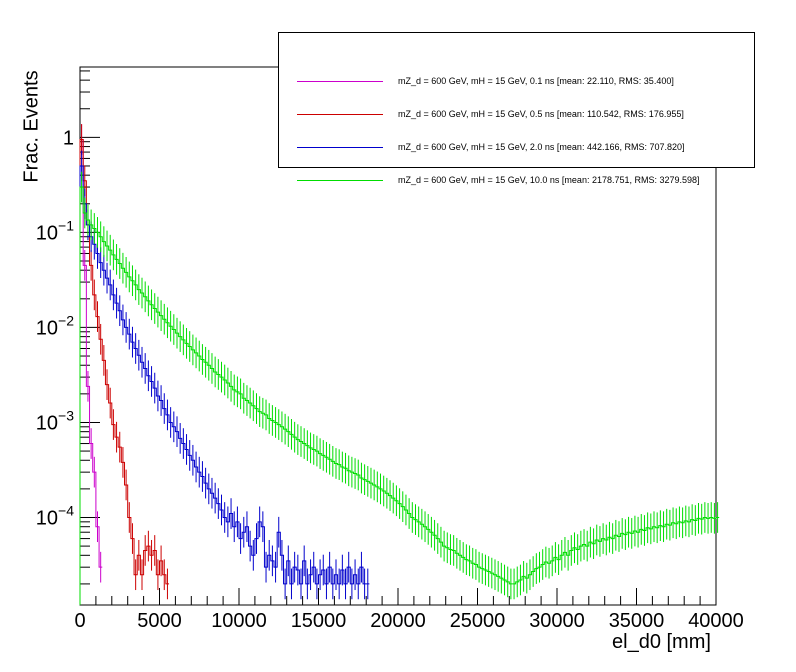 The width and height of the screenshot is (796, 672). I want to click on x-axis-title: el_d0 [mm], so click(661, 642).